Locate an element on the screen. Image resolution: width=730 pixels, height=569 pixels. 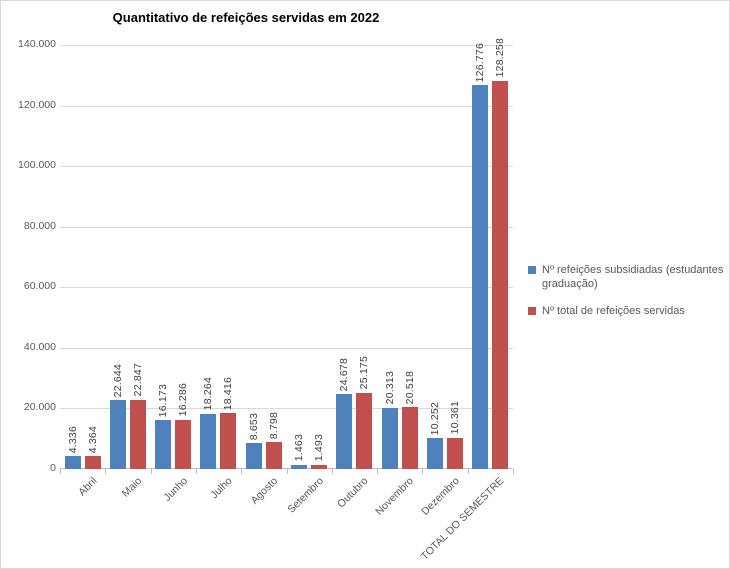
bar-group: 8.653 8.798 is located at coordinates (263, 257).